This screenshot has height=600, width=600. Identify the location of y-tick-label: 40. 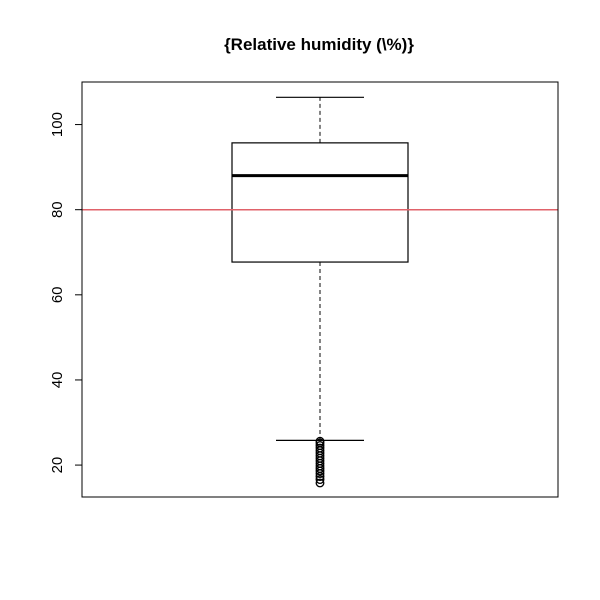
(57, 380).